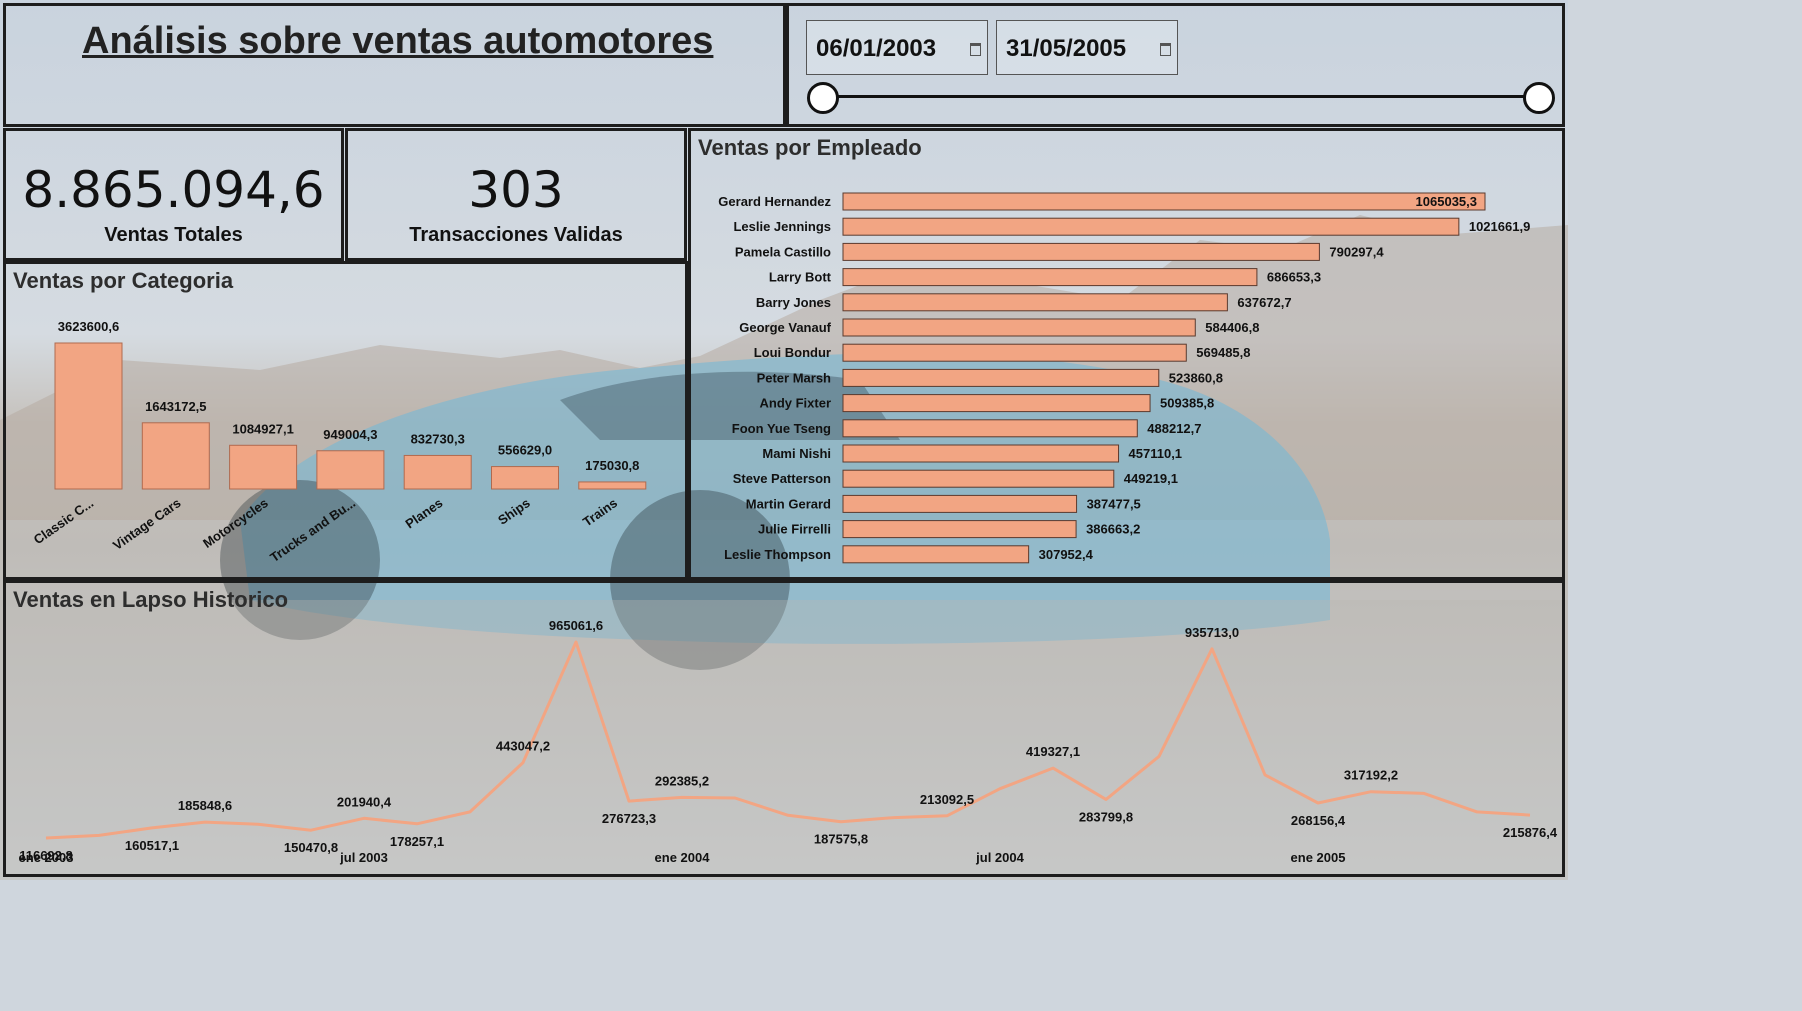 This screenshot has width=1802, height=1011. I want to click on employee-value-label: 584406,8, so click(1232, 327).